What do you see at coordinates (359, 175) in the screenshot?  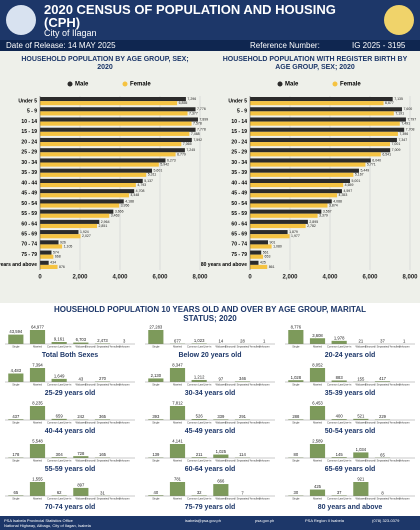 I see `value-label: 5,167` at bounding box center [359, 175].